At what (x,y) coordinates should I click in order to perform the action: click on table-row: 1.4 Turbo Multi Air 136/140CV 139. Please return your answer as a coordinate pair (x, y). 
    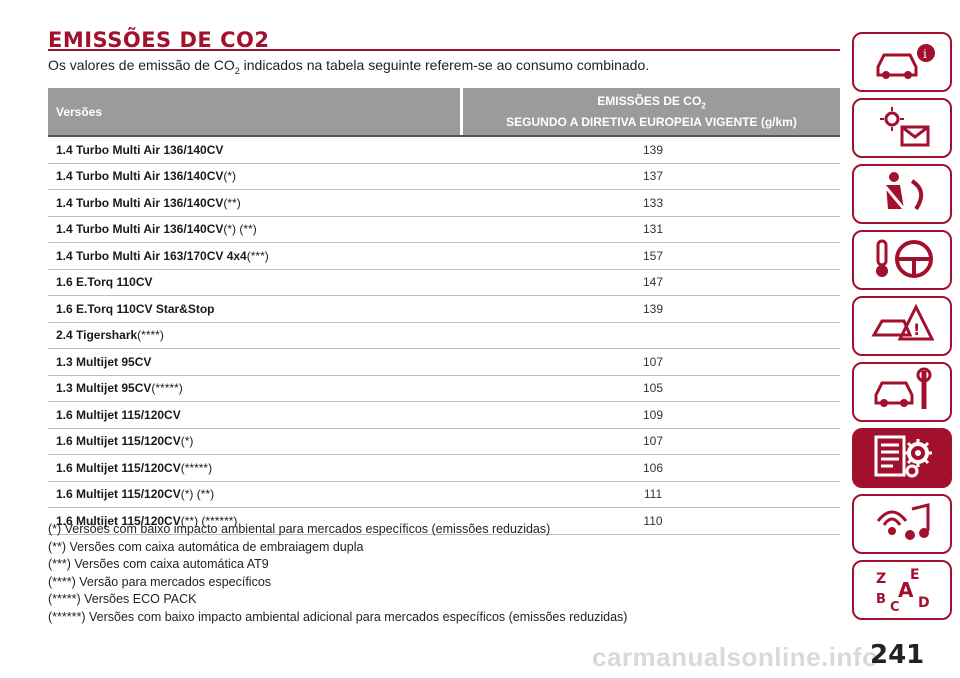
    Looking at the image, I should click on (444, 150).